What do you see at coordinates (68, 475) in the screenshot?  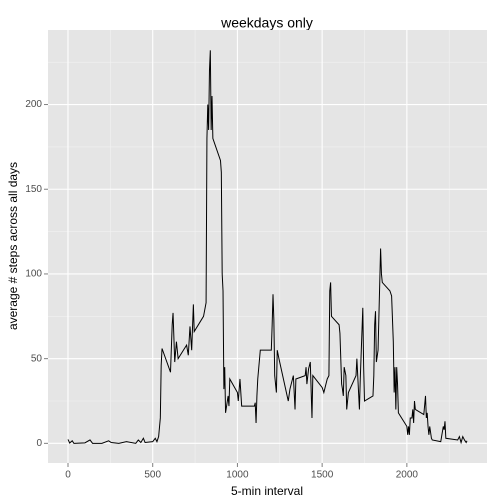 I see `x-tick-label: 0` at bounding box center [68, 475].